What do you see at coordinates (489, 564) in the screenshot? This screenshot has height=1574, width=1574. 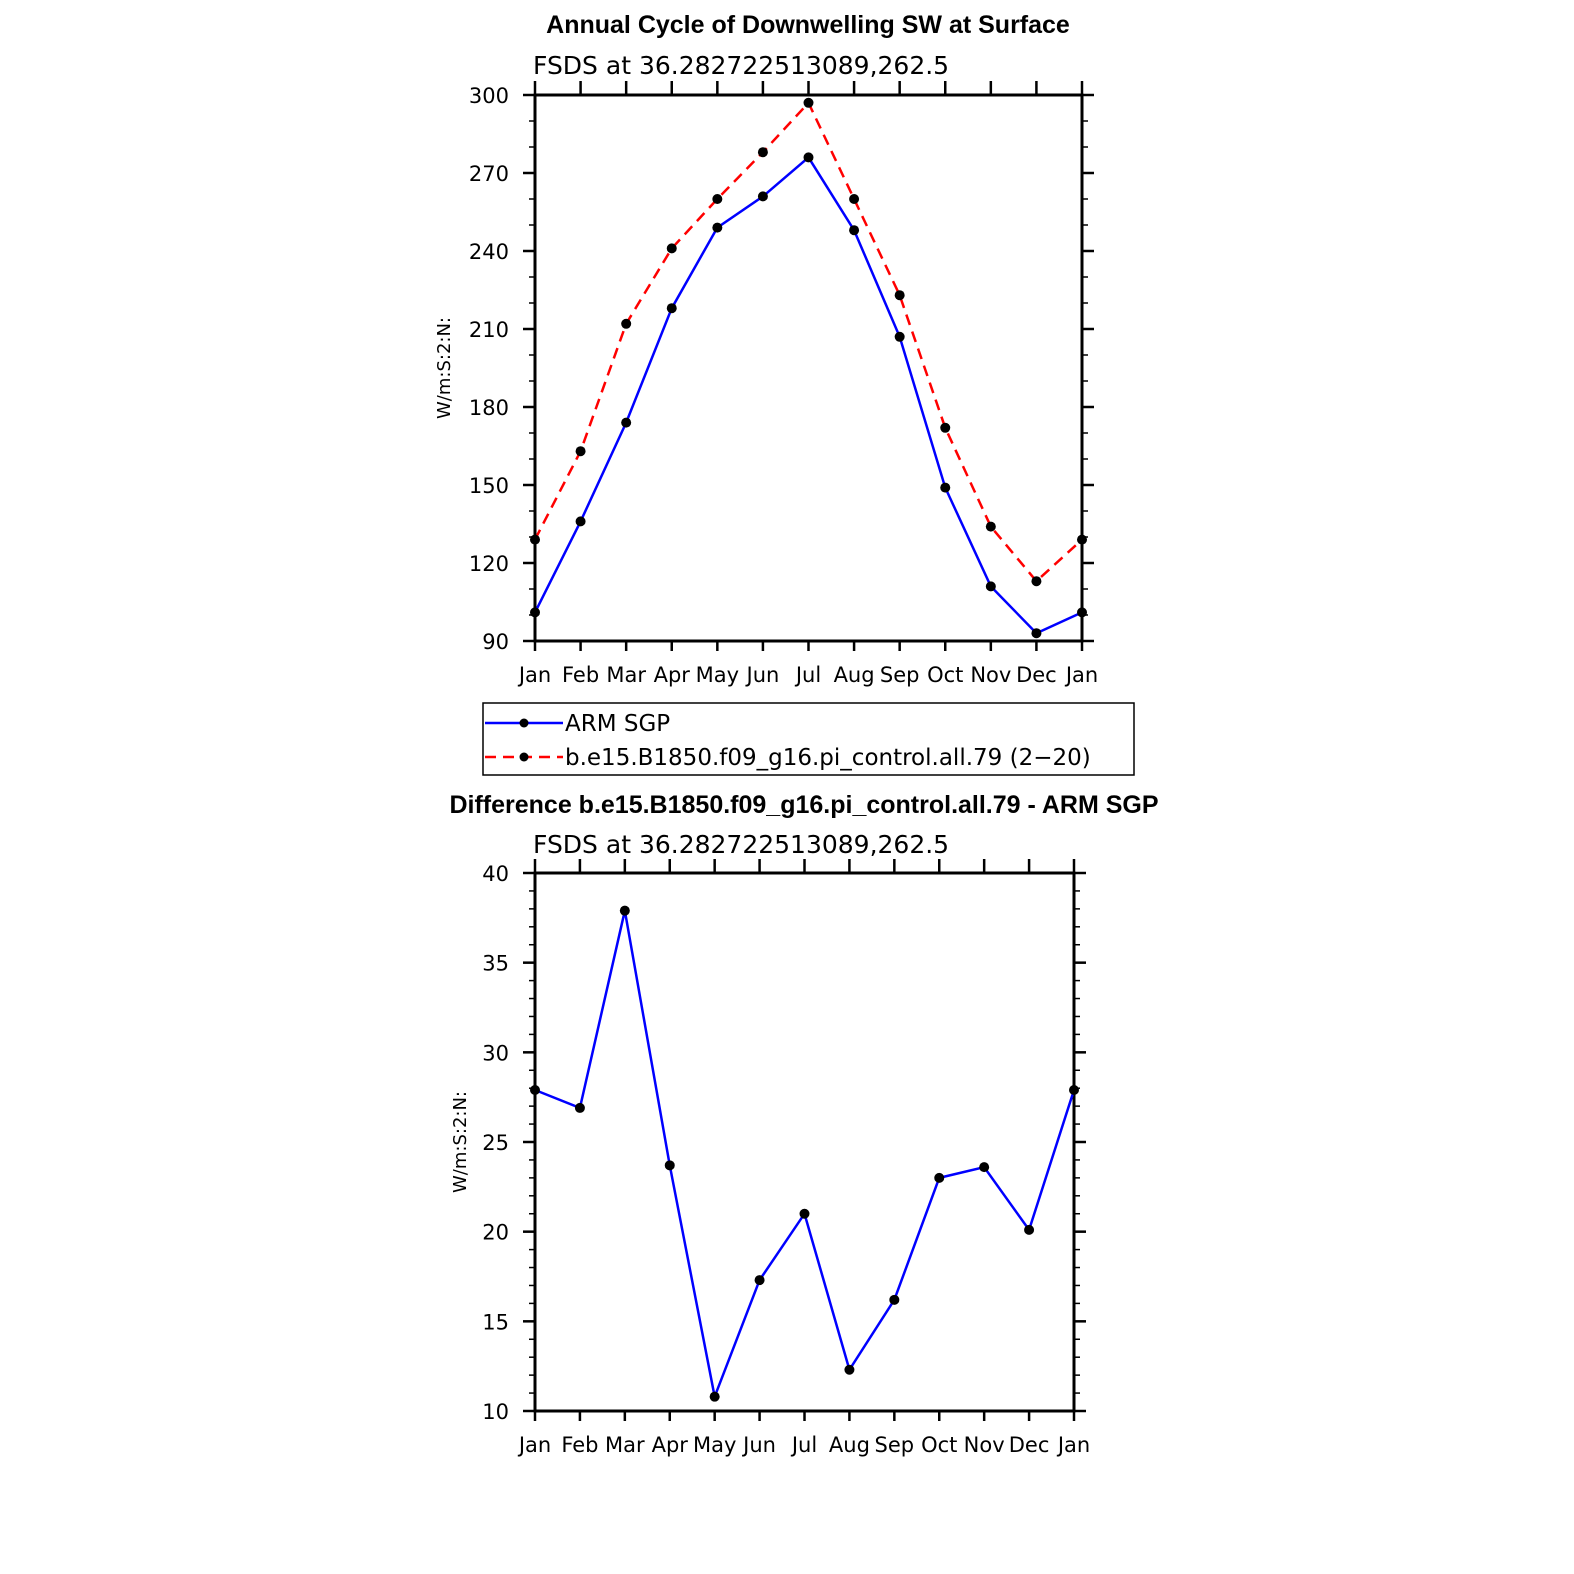 I see `y-tick-label: 120` at bounding box center [489, 564].